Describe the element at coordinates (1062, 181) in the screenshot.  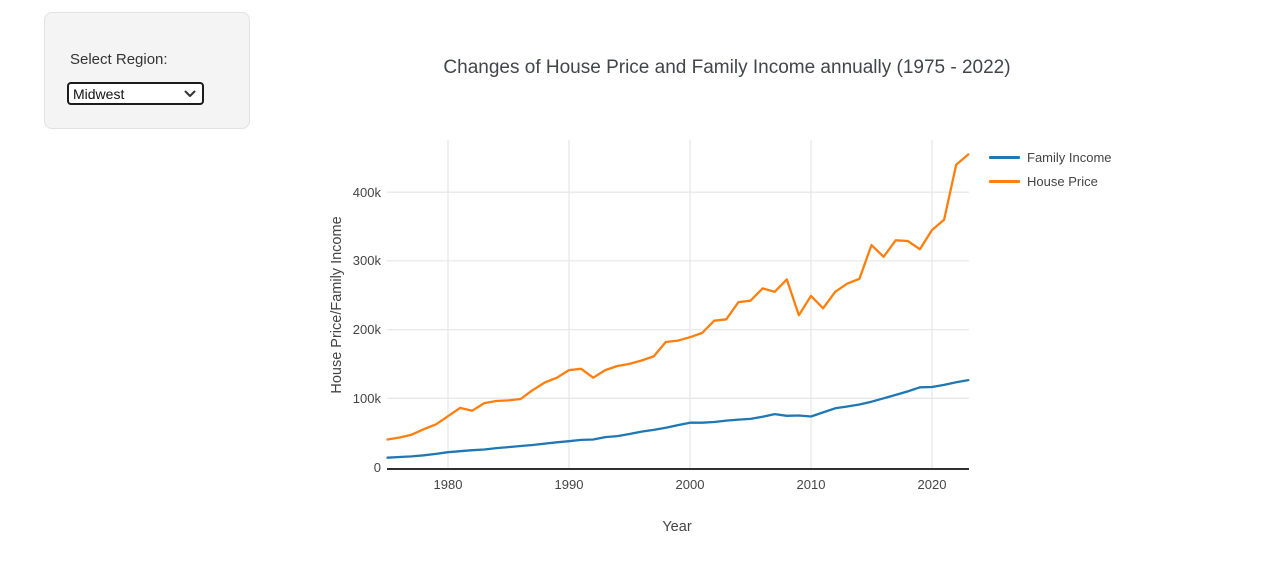
I see `legend-label: House Price` at that location.